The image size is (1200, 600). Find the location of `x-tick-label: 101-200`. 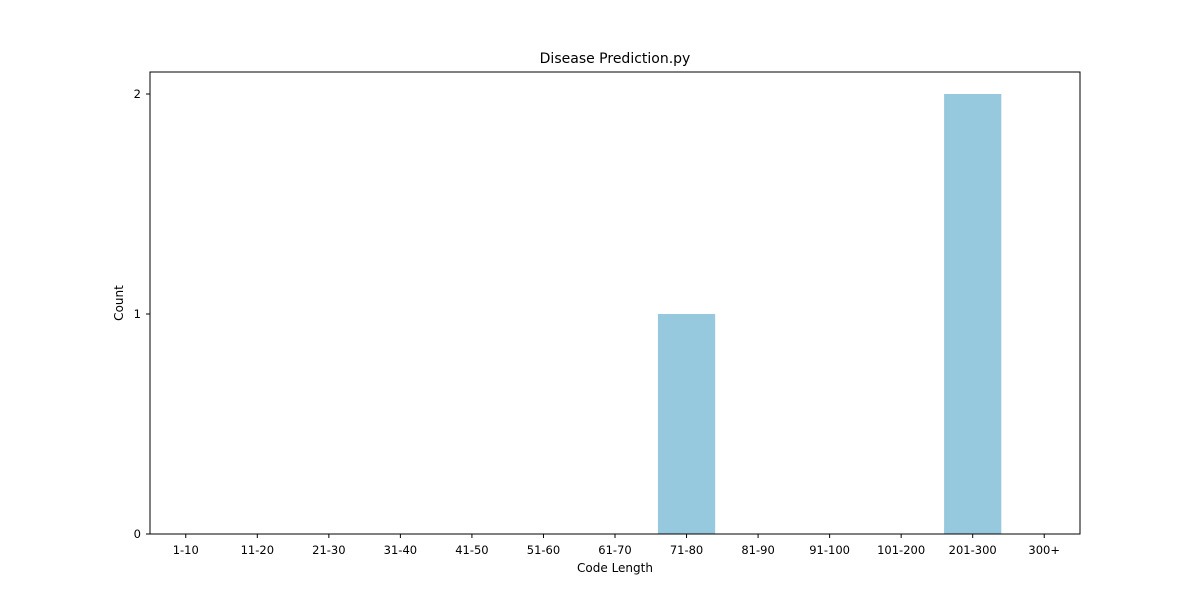

x-tick-label: 101-200 is located at coordinates (901, 550).